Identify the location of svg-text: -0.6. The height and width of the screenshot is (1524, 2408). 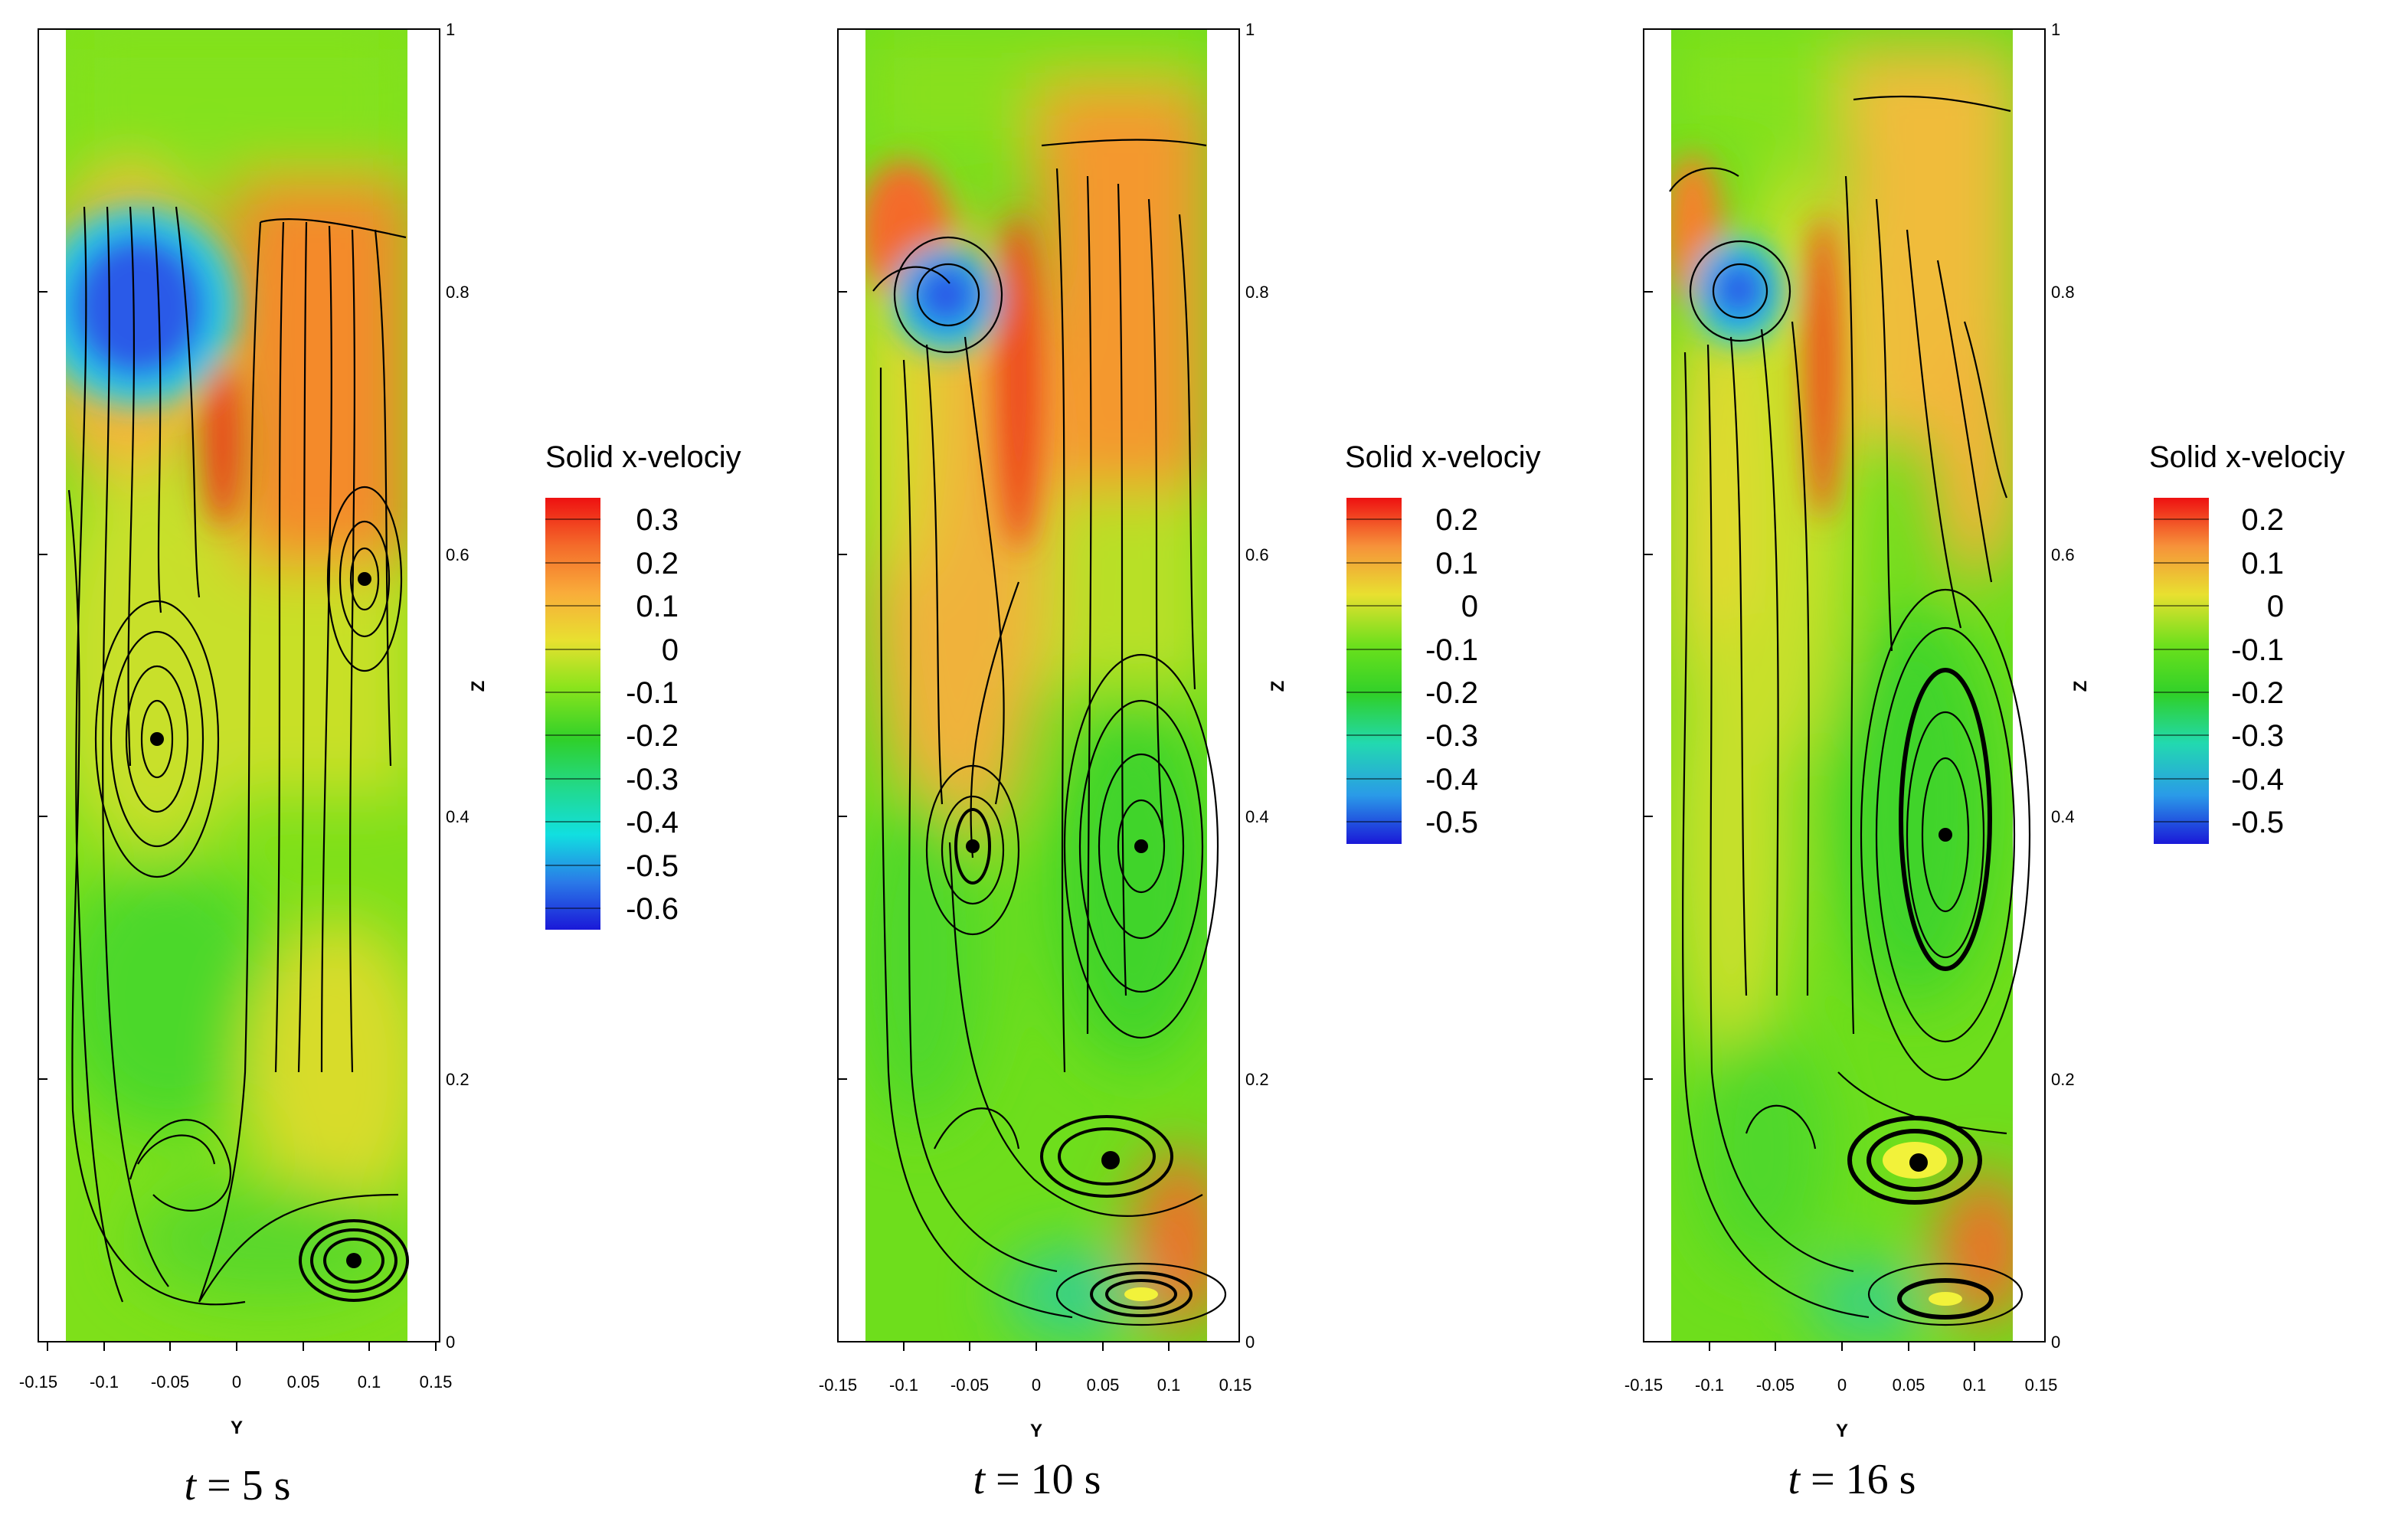
(652, 909).